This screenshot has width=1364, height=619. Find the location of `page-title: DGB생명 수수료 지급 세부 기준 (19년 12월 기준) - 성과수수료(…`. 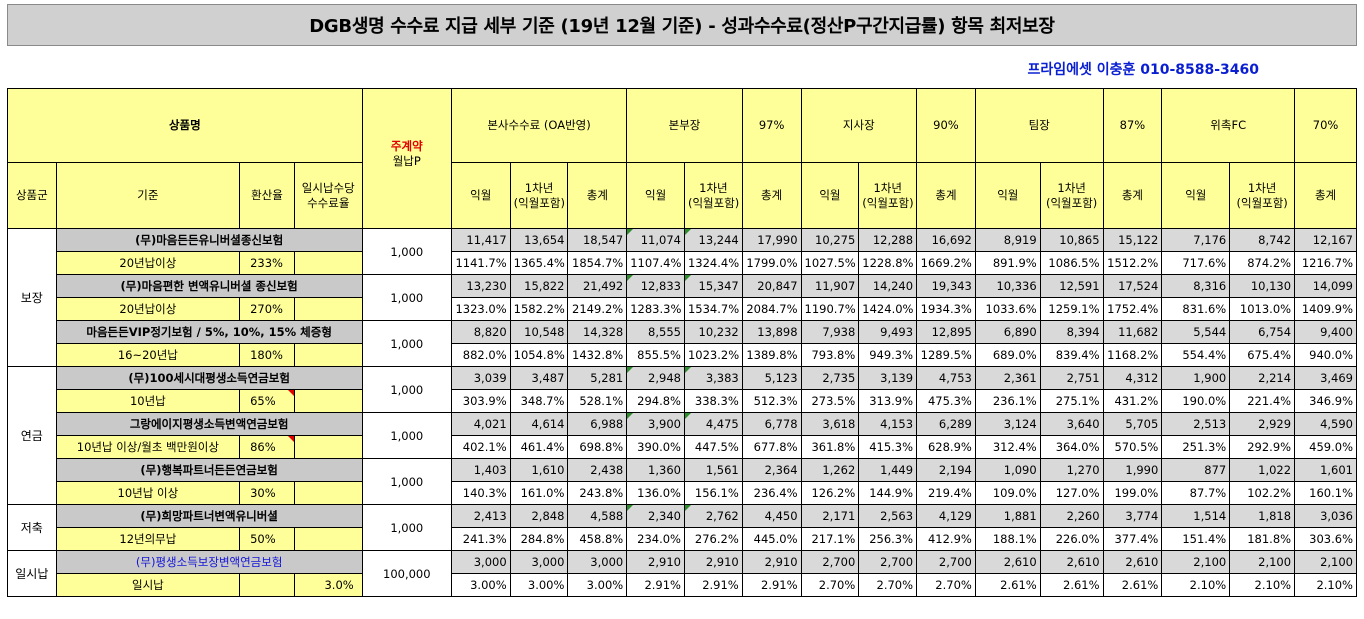

page-title: DGB생명 수수료 지급 세부 기준 (19년 12월 기준) - 성과수수료(… is located at coordinates (682, 25).